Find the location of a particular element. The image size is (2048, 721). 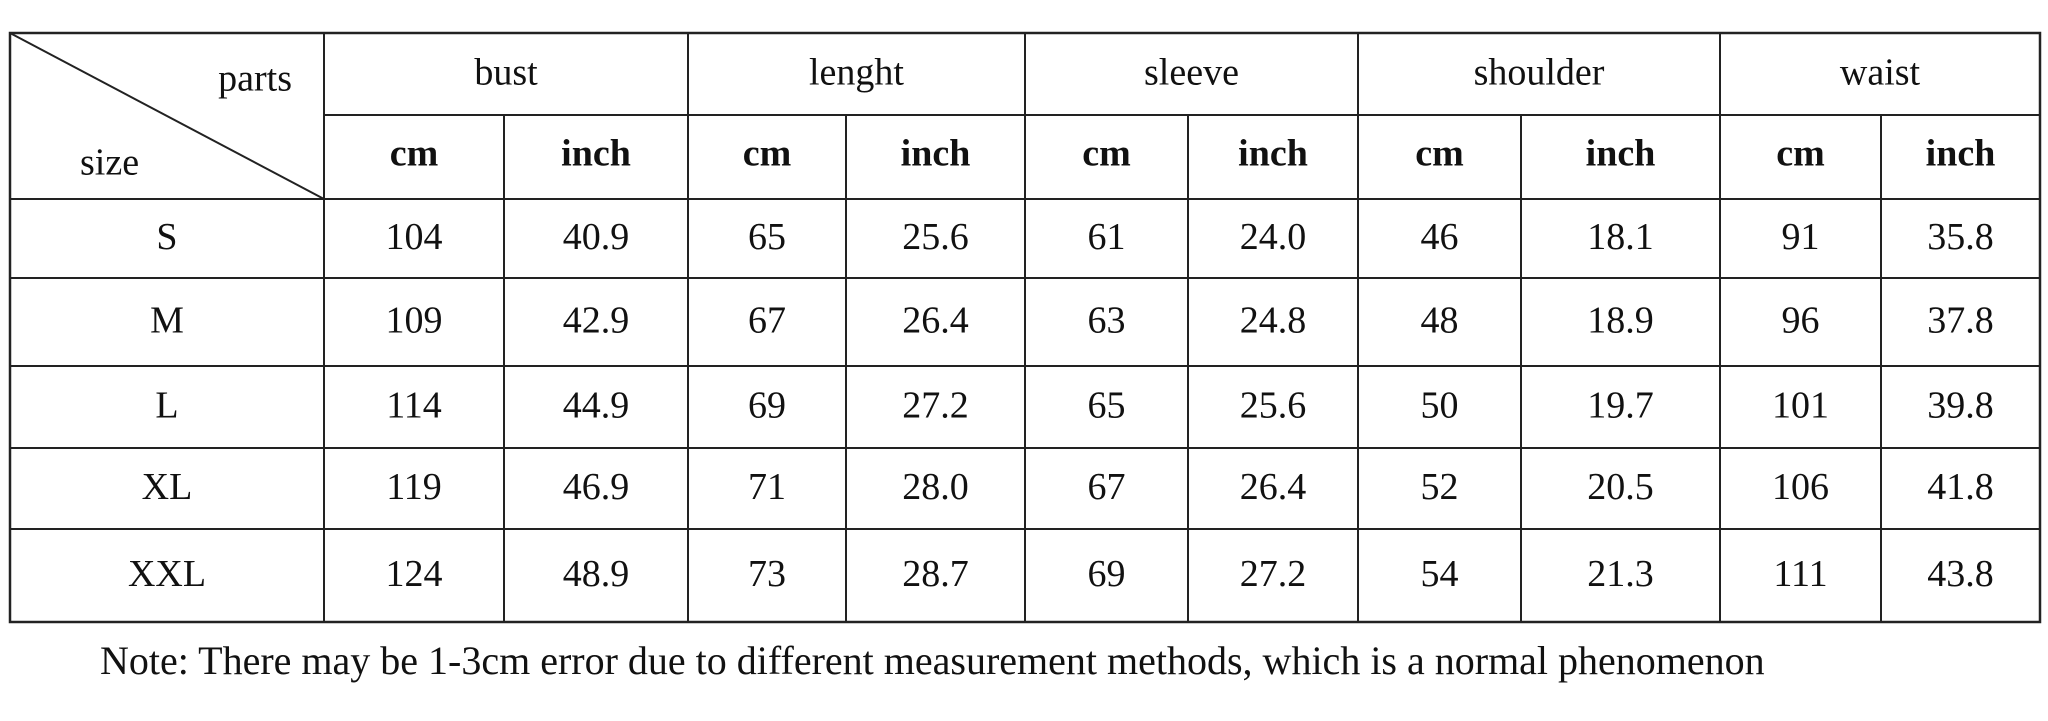

cell-value: 114 is located at coordinates (414, 406).